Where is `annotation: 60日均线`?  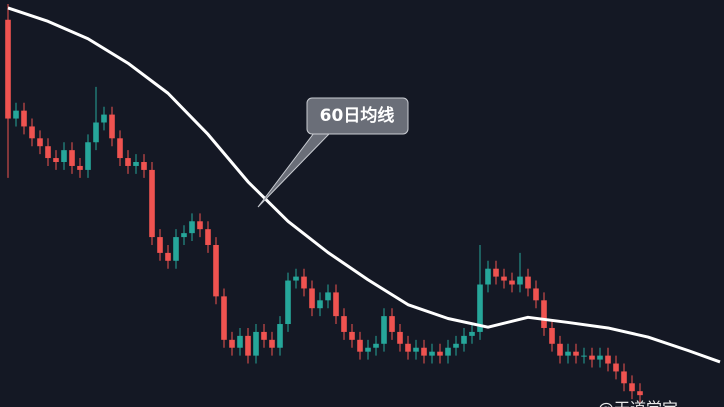 annotation: 60日均线 is located at coordinates (357, 115).